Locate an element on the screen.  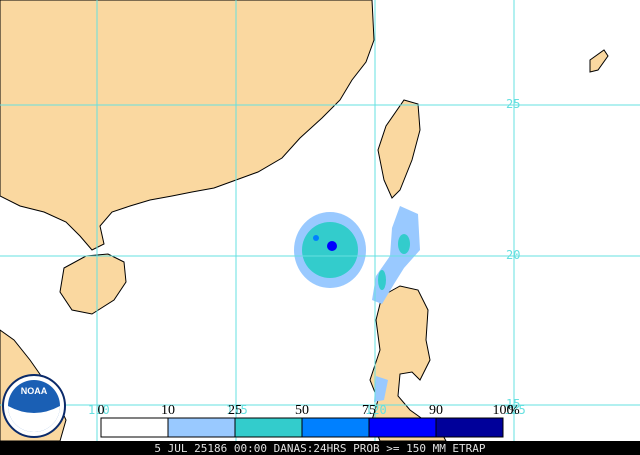
lon-label: 115 is located at coordinates (237, 410).